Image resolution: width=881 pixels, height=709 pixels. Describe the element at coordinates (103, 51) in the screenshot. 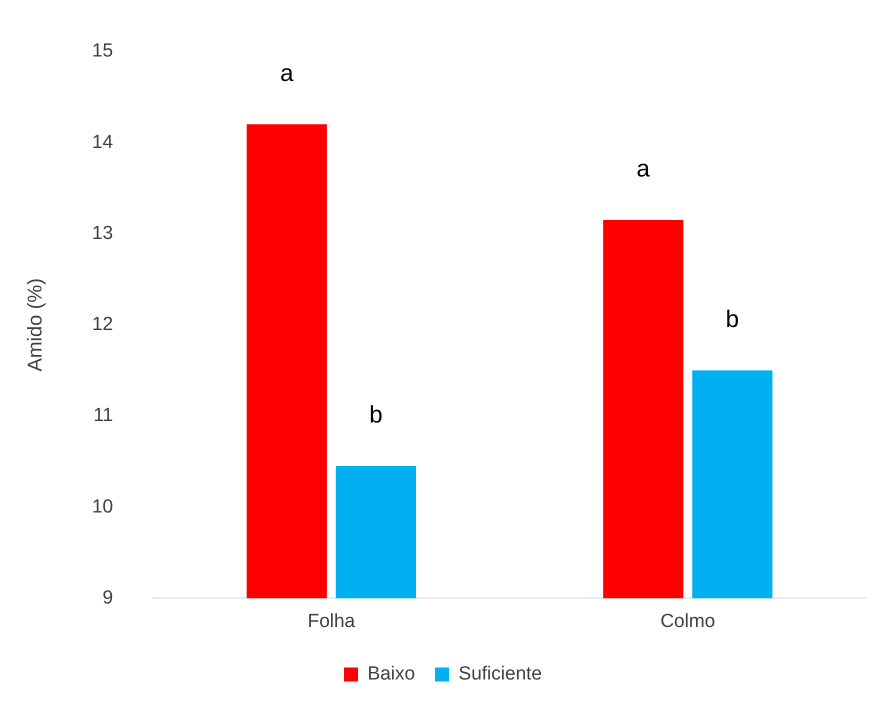

I see `y-tick-label: 15` at that location.